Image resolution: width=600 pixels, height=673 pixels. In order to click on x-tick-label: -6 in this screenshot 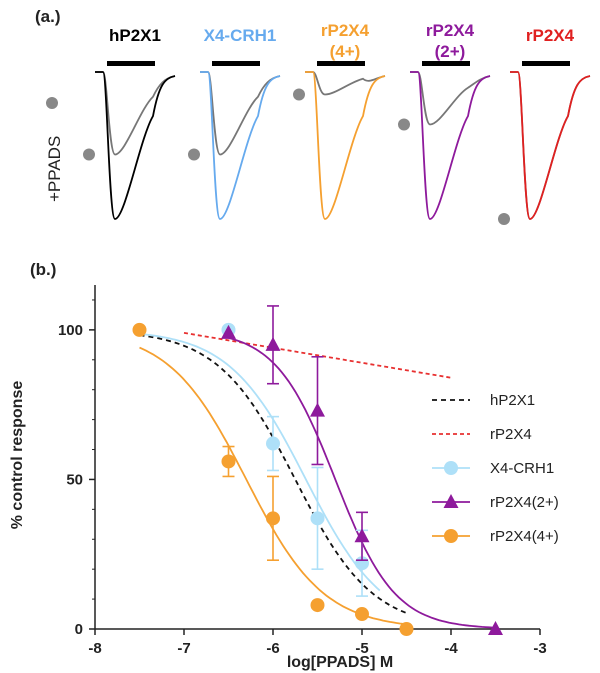, I will do `click(272, 648)`.